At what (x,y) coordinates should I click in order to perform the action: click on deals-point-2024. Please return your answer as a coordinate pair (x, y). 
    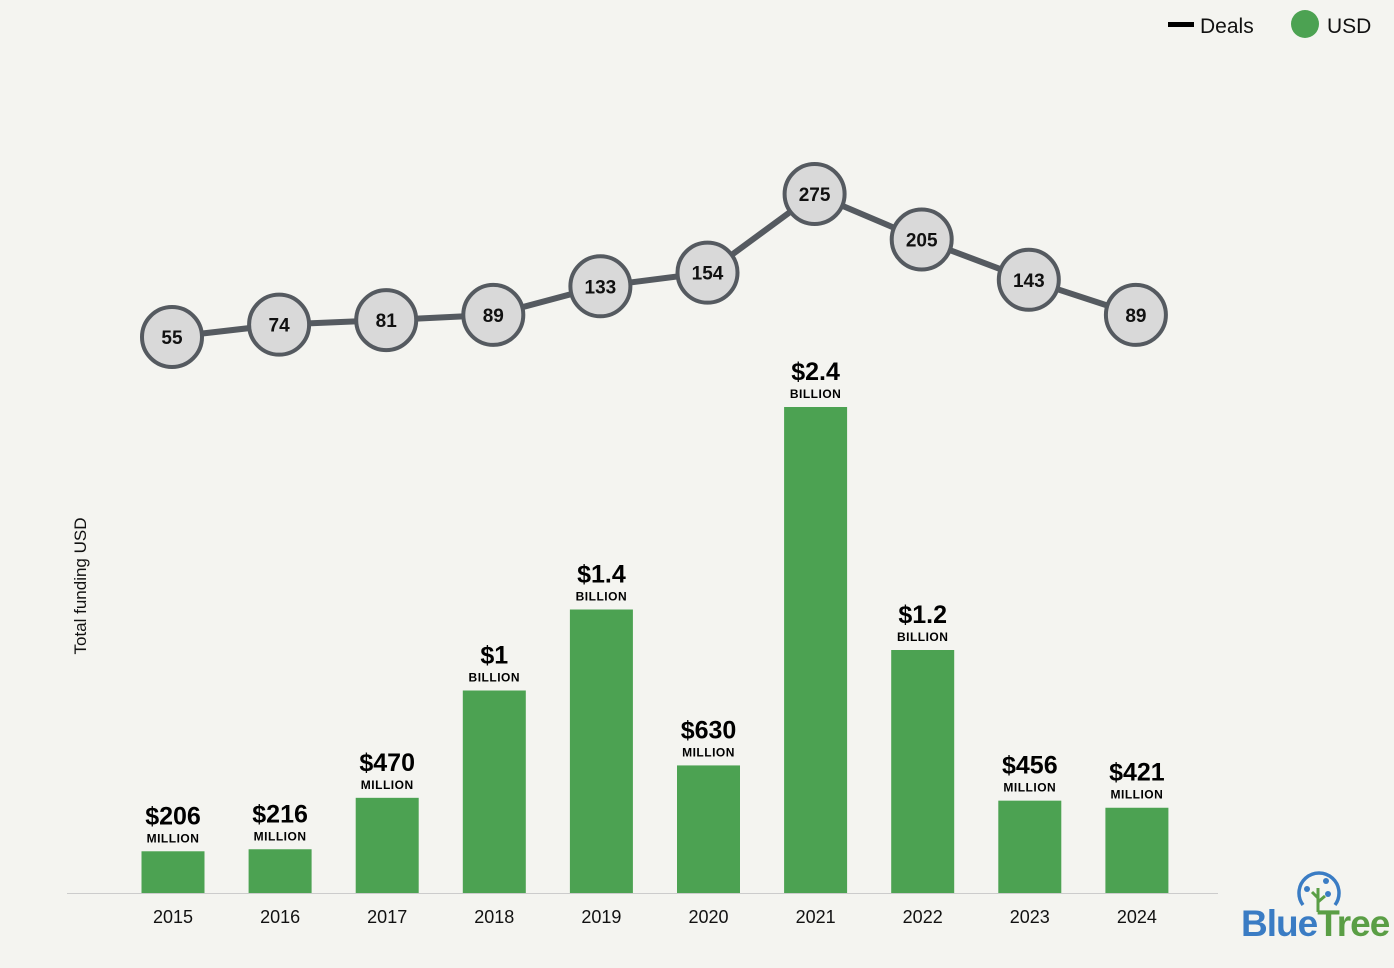
    Looking at the image, I should click on (1135, 314).